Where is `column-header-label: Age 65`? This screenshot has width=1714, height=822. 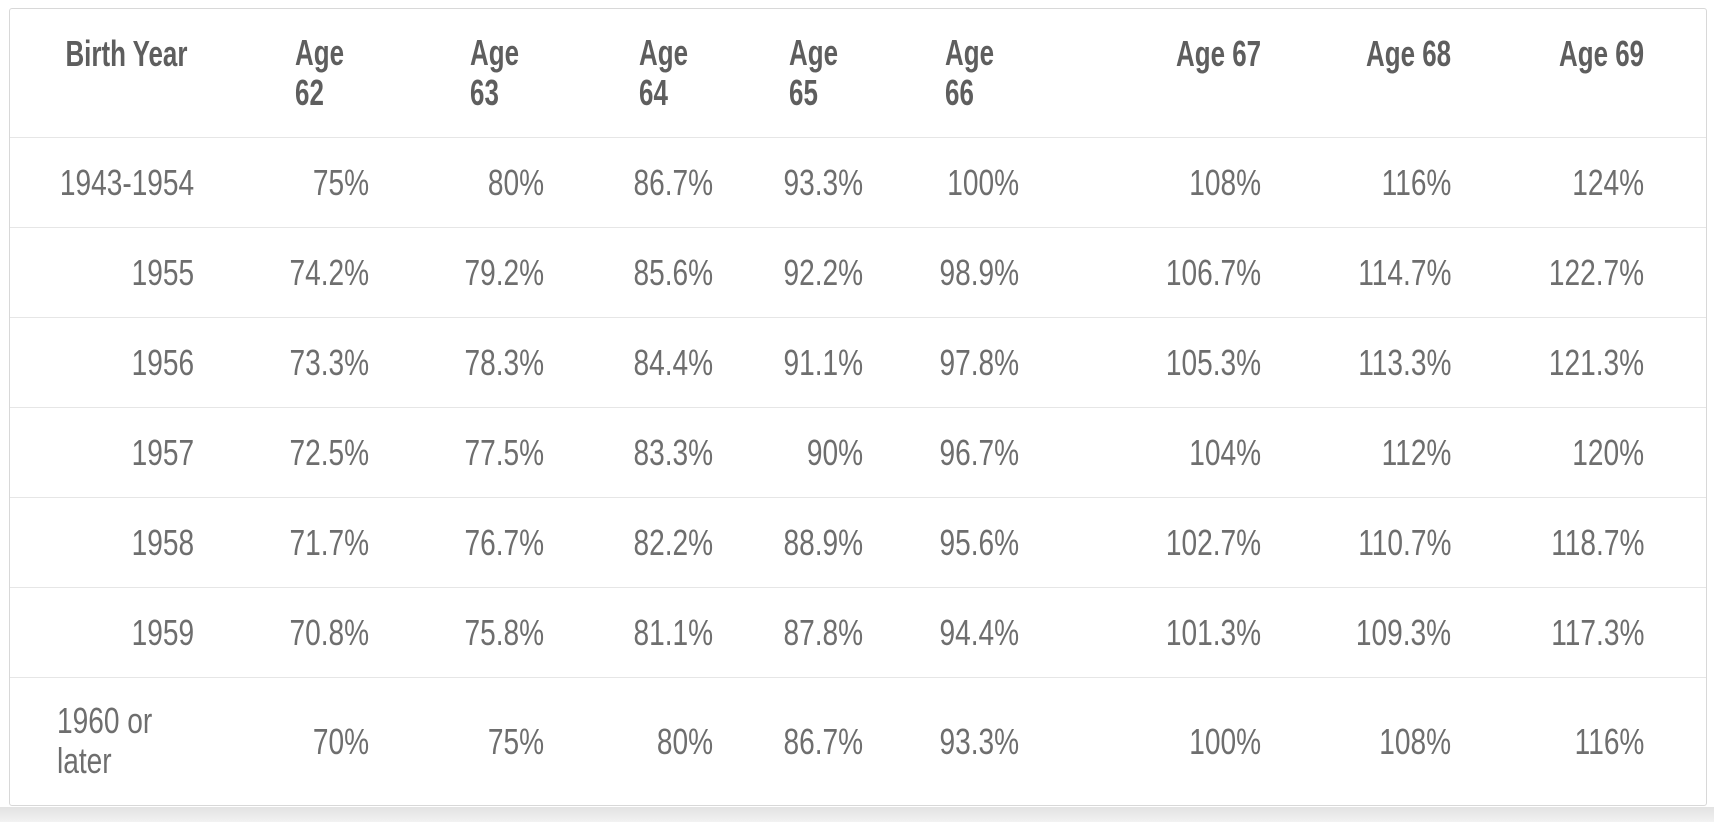
column-header-label: Age 65 is located at coordinates (813, 72).